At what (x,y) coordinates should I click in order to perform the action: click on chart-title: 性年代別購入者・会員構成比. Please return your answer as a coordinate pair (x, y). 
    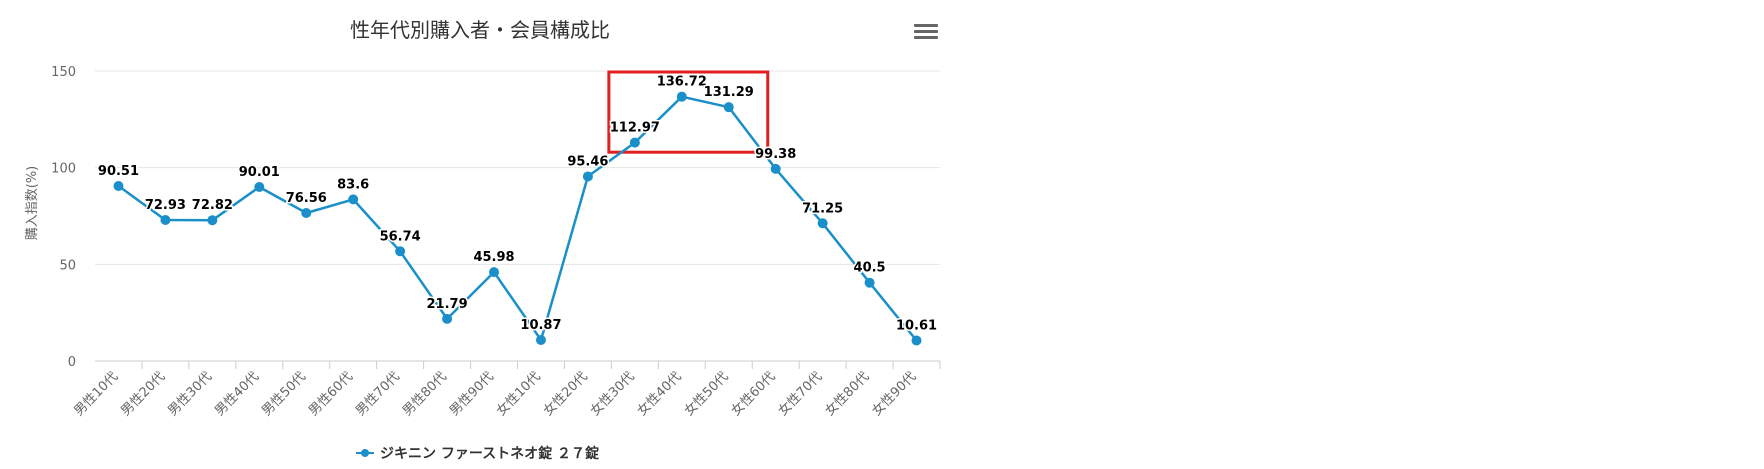
    Looking at the image, I should click on (480, 30).